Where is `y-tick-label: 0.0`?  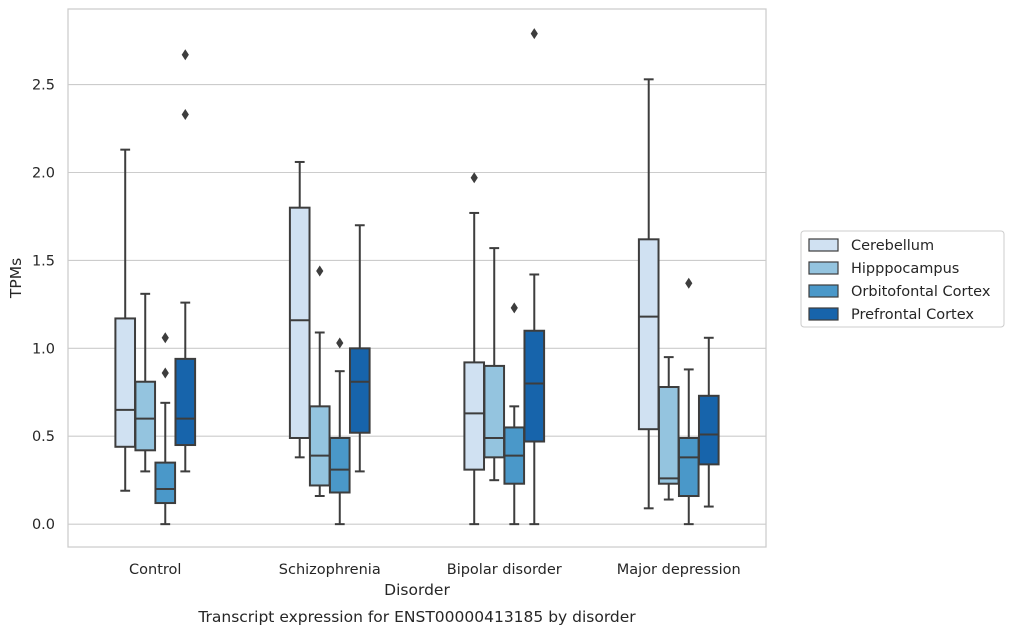 y-tick-label: 0.0 is located at coordinates (43, 525).